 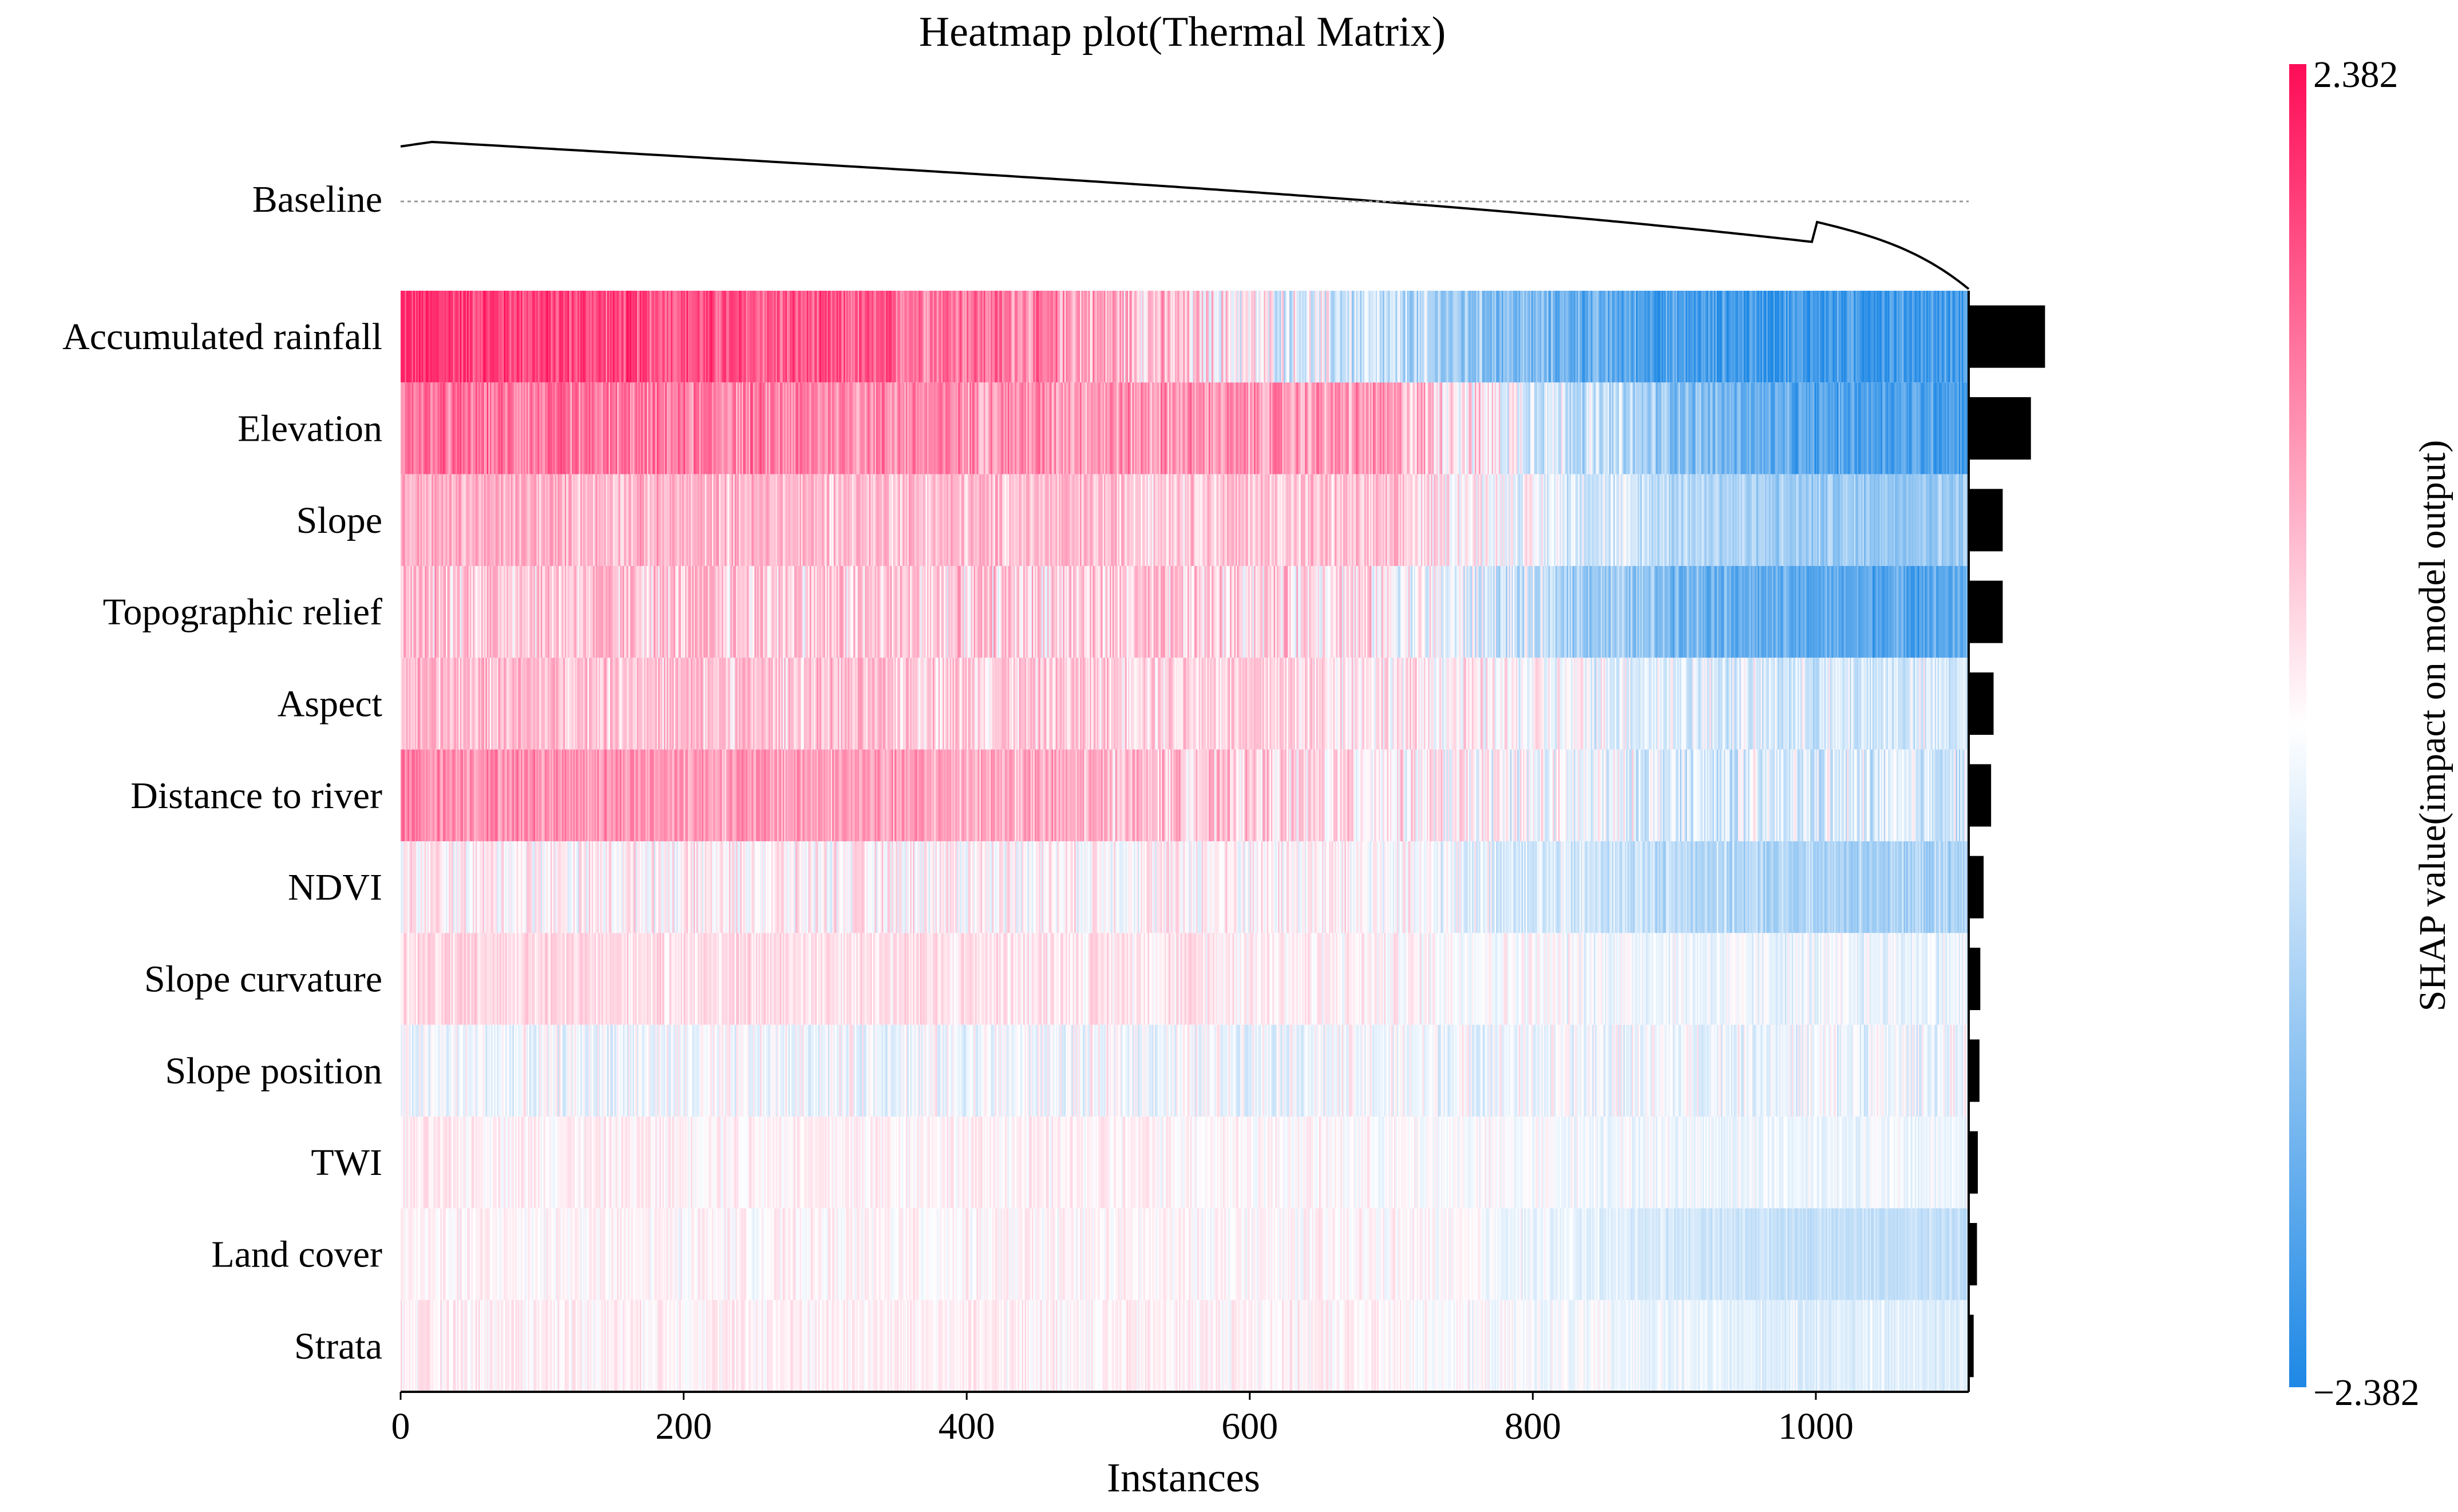 What do you see at coordinates (1183, 32) in the screenshot?
I see `chart-title: Heatmap plot(Thermal Matrix)` at bounding box center [1183, 32].